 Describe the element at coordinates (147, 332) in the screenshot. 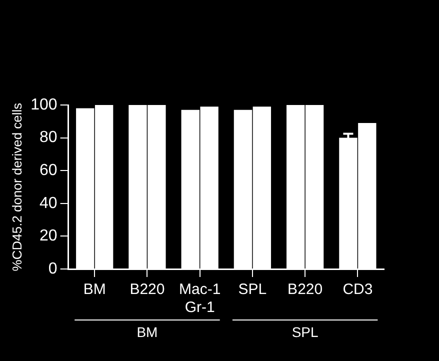

I see `text: BM` at that location.